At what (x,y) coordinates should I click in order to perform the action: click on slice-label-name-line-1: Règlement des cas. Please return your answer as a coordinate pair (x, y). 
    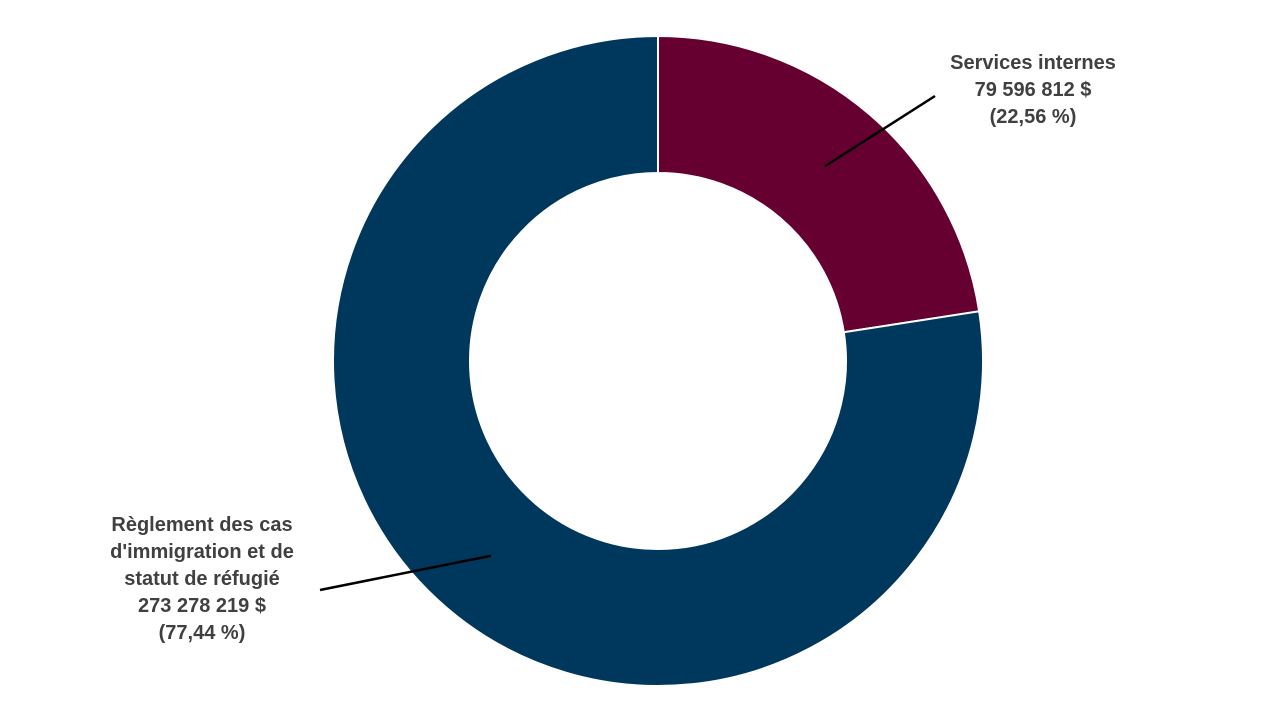
    Looking at the image, I should click on (202, 525).